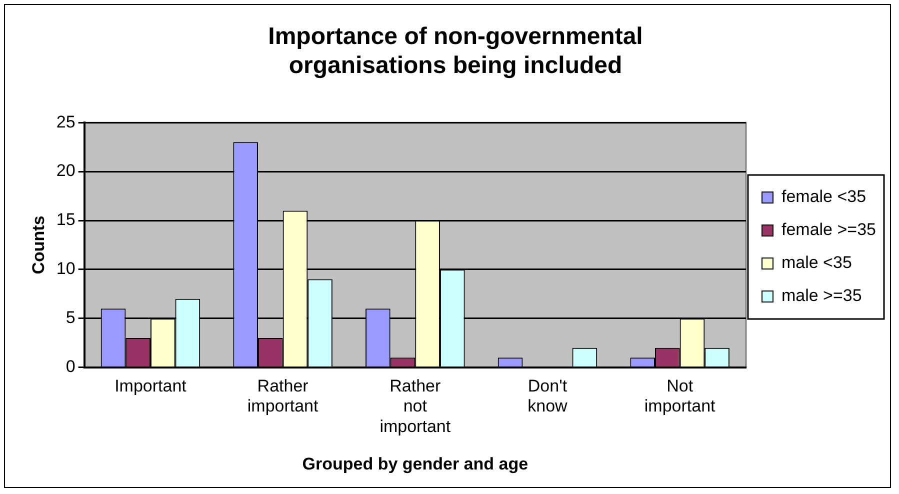 This screenshot has height=494, width=899. I want to click on y-tick-label: 10, so click(66, 268).